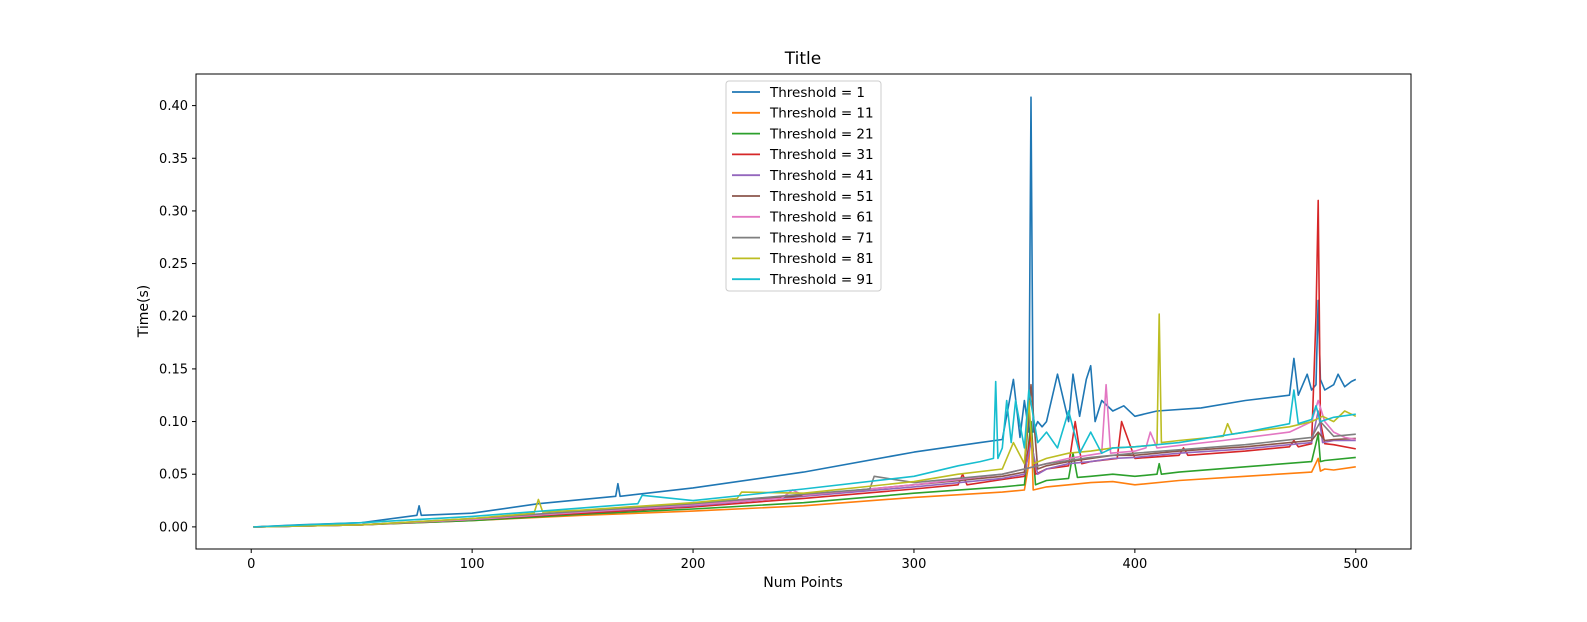 The height and width of the screenshot is (622, 1587). Describe the element at coordinates (821, 197) in the screenshot. I see `legend-label: Threshold = 51` at that location.